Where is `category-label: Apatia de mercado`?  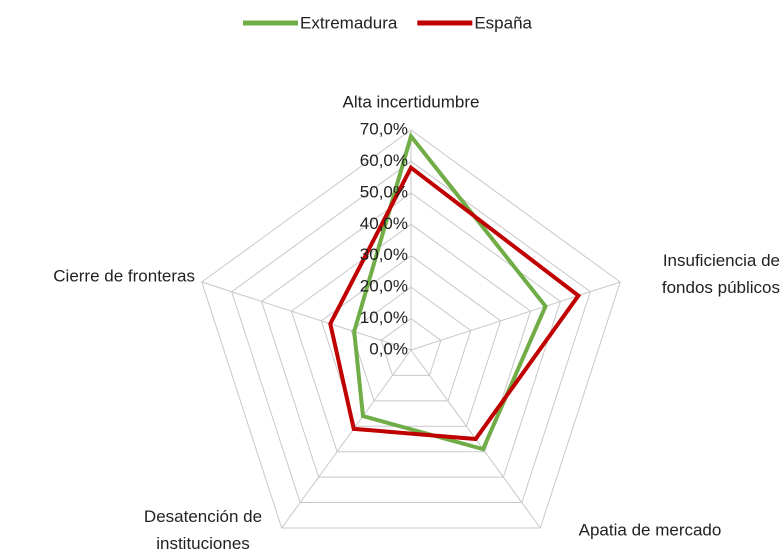
category-label: Apatia de mercado is located at coordinates (650, 529).